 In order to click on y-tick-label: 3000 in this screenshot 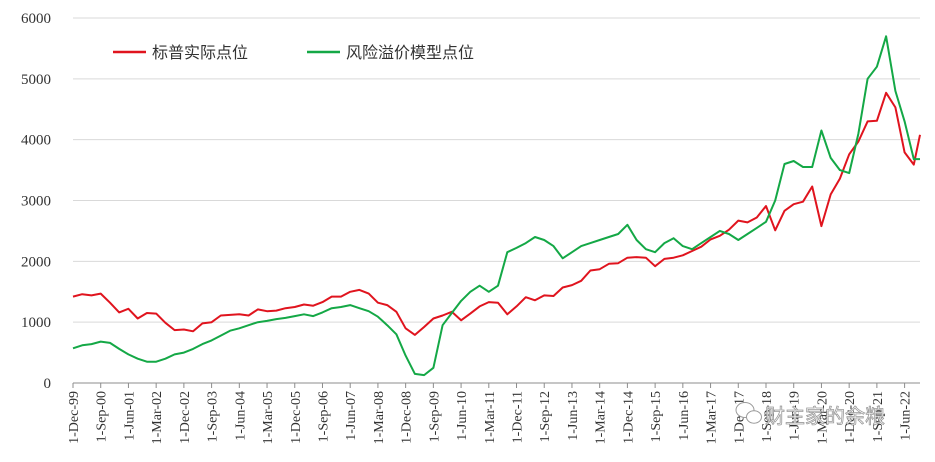, I will do `click(36, 202)`.